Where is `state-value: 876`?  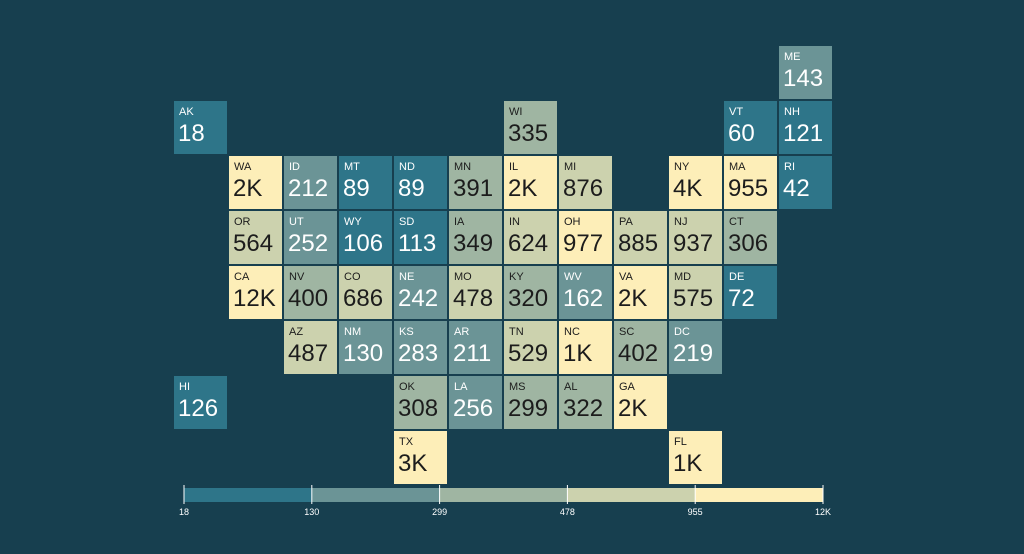
state-value: 876 is located at coordinates (583, 188).